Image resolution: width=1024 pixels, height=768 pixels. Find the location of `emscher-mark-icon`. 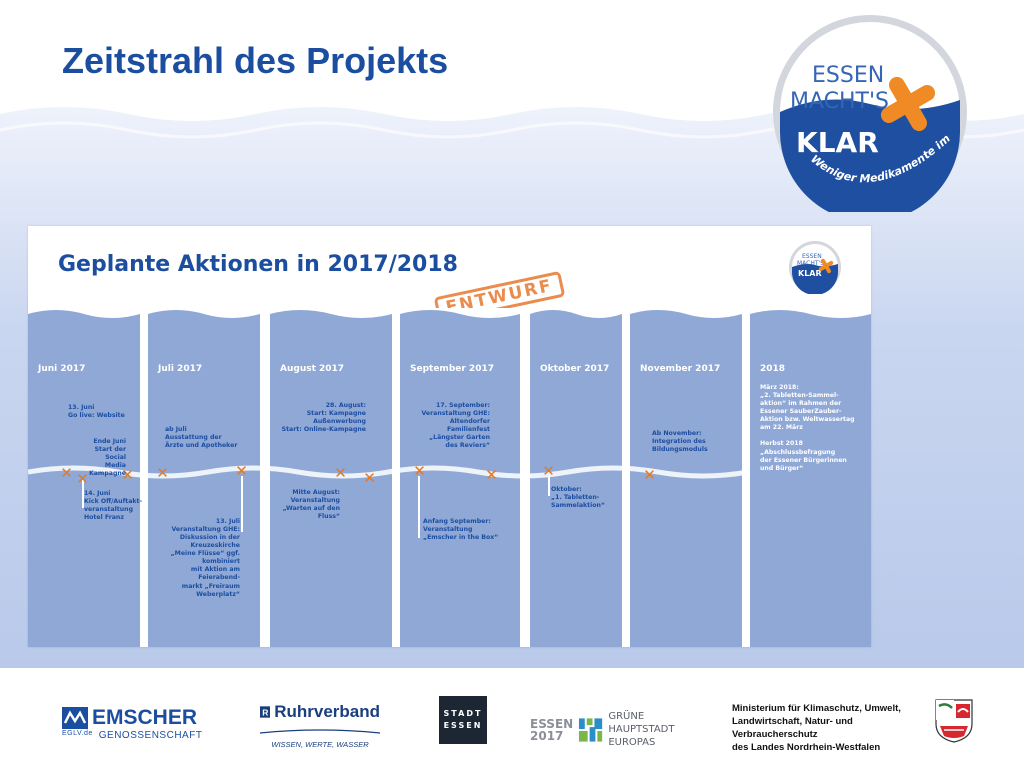

emscher-mark-icon is located at coordinates (75, 718).